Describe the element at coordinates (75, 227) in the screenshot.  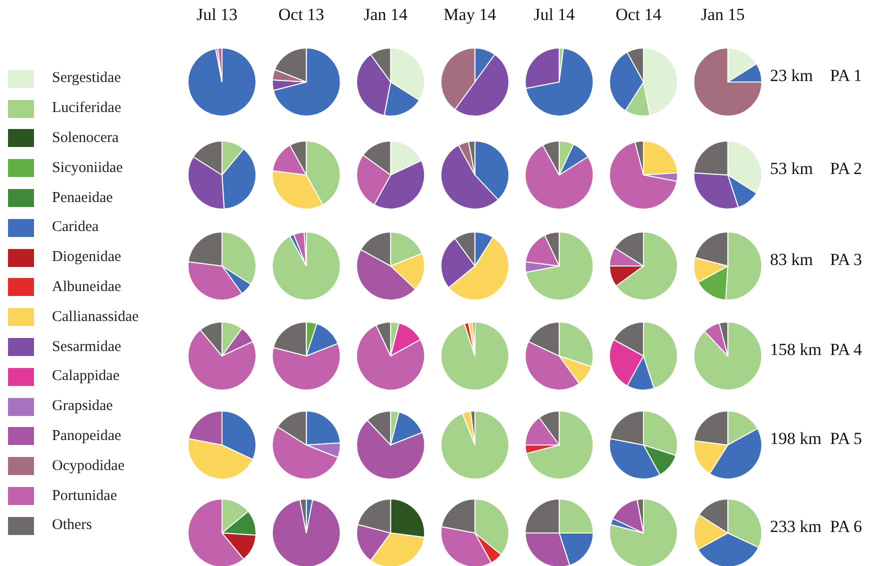
I see `legend-label: Caridea` at that location.